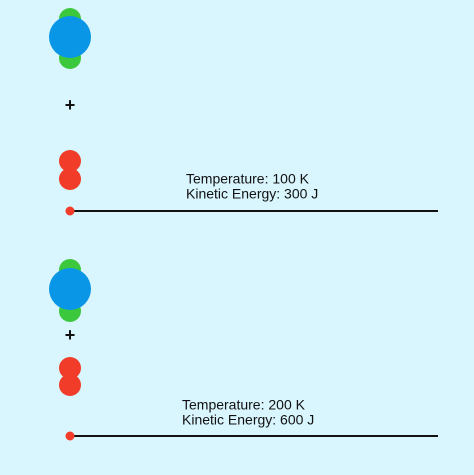  Describe the element at coordinates (252, 194) in the screenshot. I see `kinetic-energy-label: Kinetic Energy: 300 J` at that location.